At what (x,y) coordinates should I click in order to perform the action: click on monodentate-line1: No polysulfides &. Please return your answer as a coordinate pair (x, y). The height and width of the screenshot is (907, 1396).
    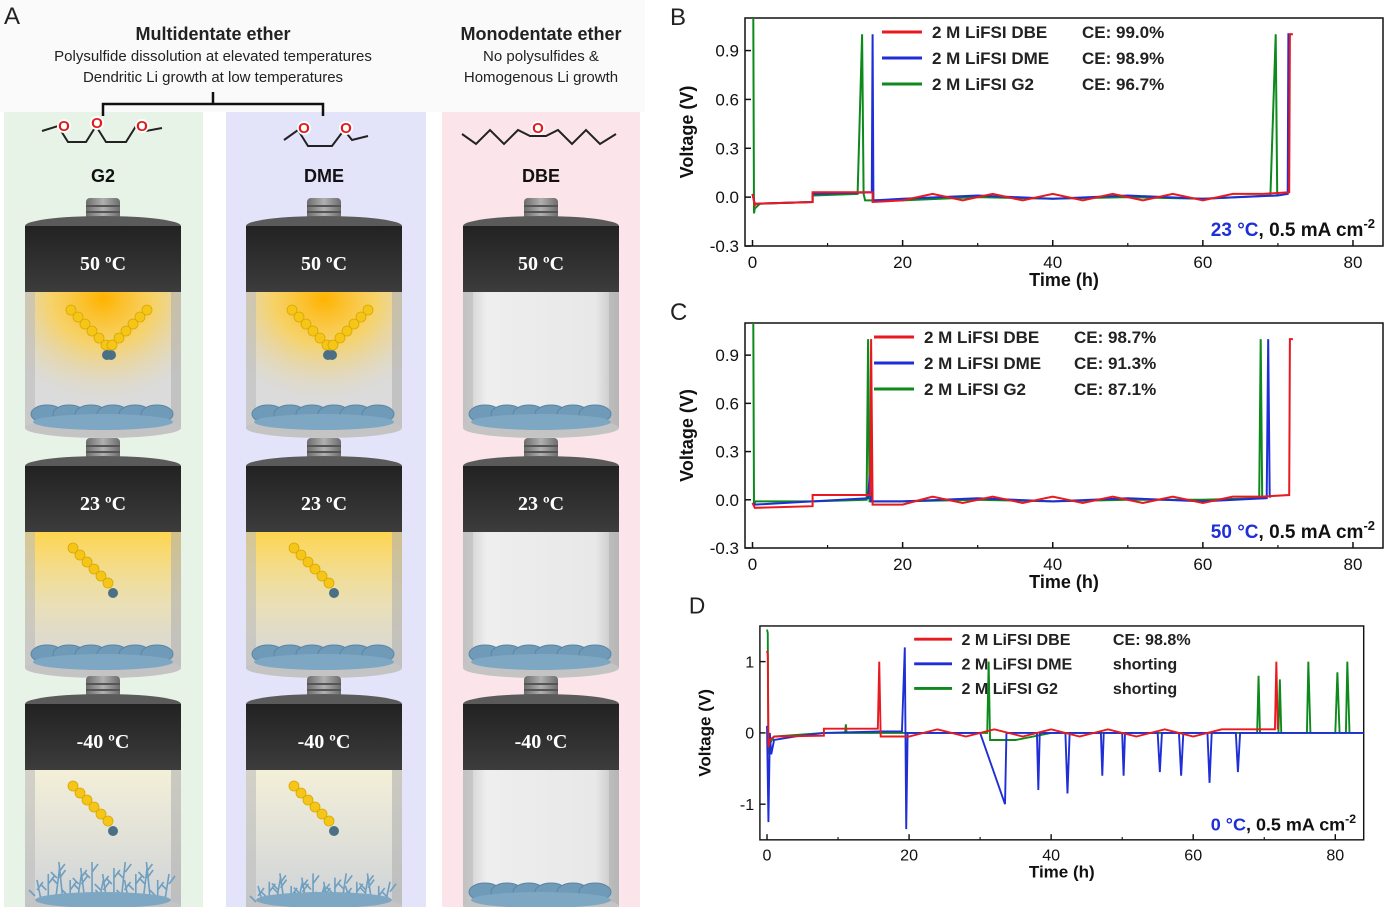
    Looking at the image, I should click on (541, 56).